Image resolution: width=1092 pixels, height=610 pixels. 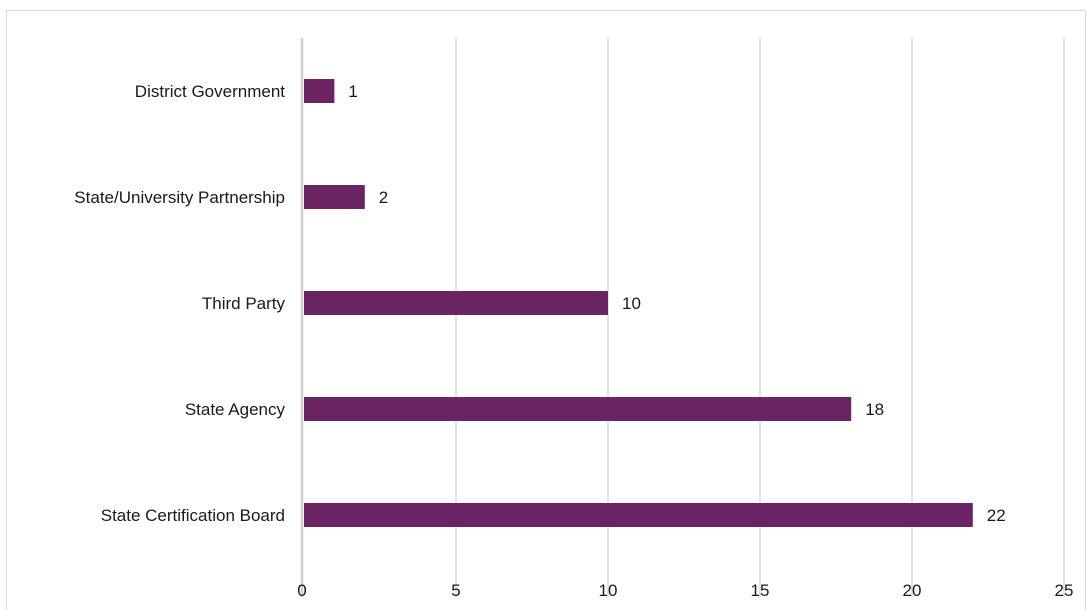 I want to click on category-label: Third Party, so click(x=244, y=303).